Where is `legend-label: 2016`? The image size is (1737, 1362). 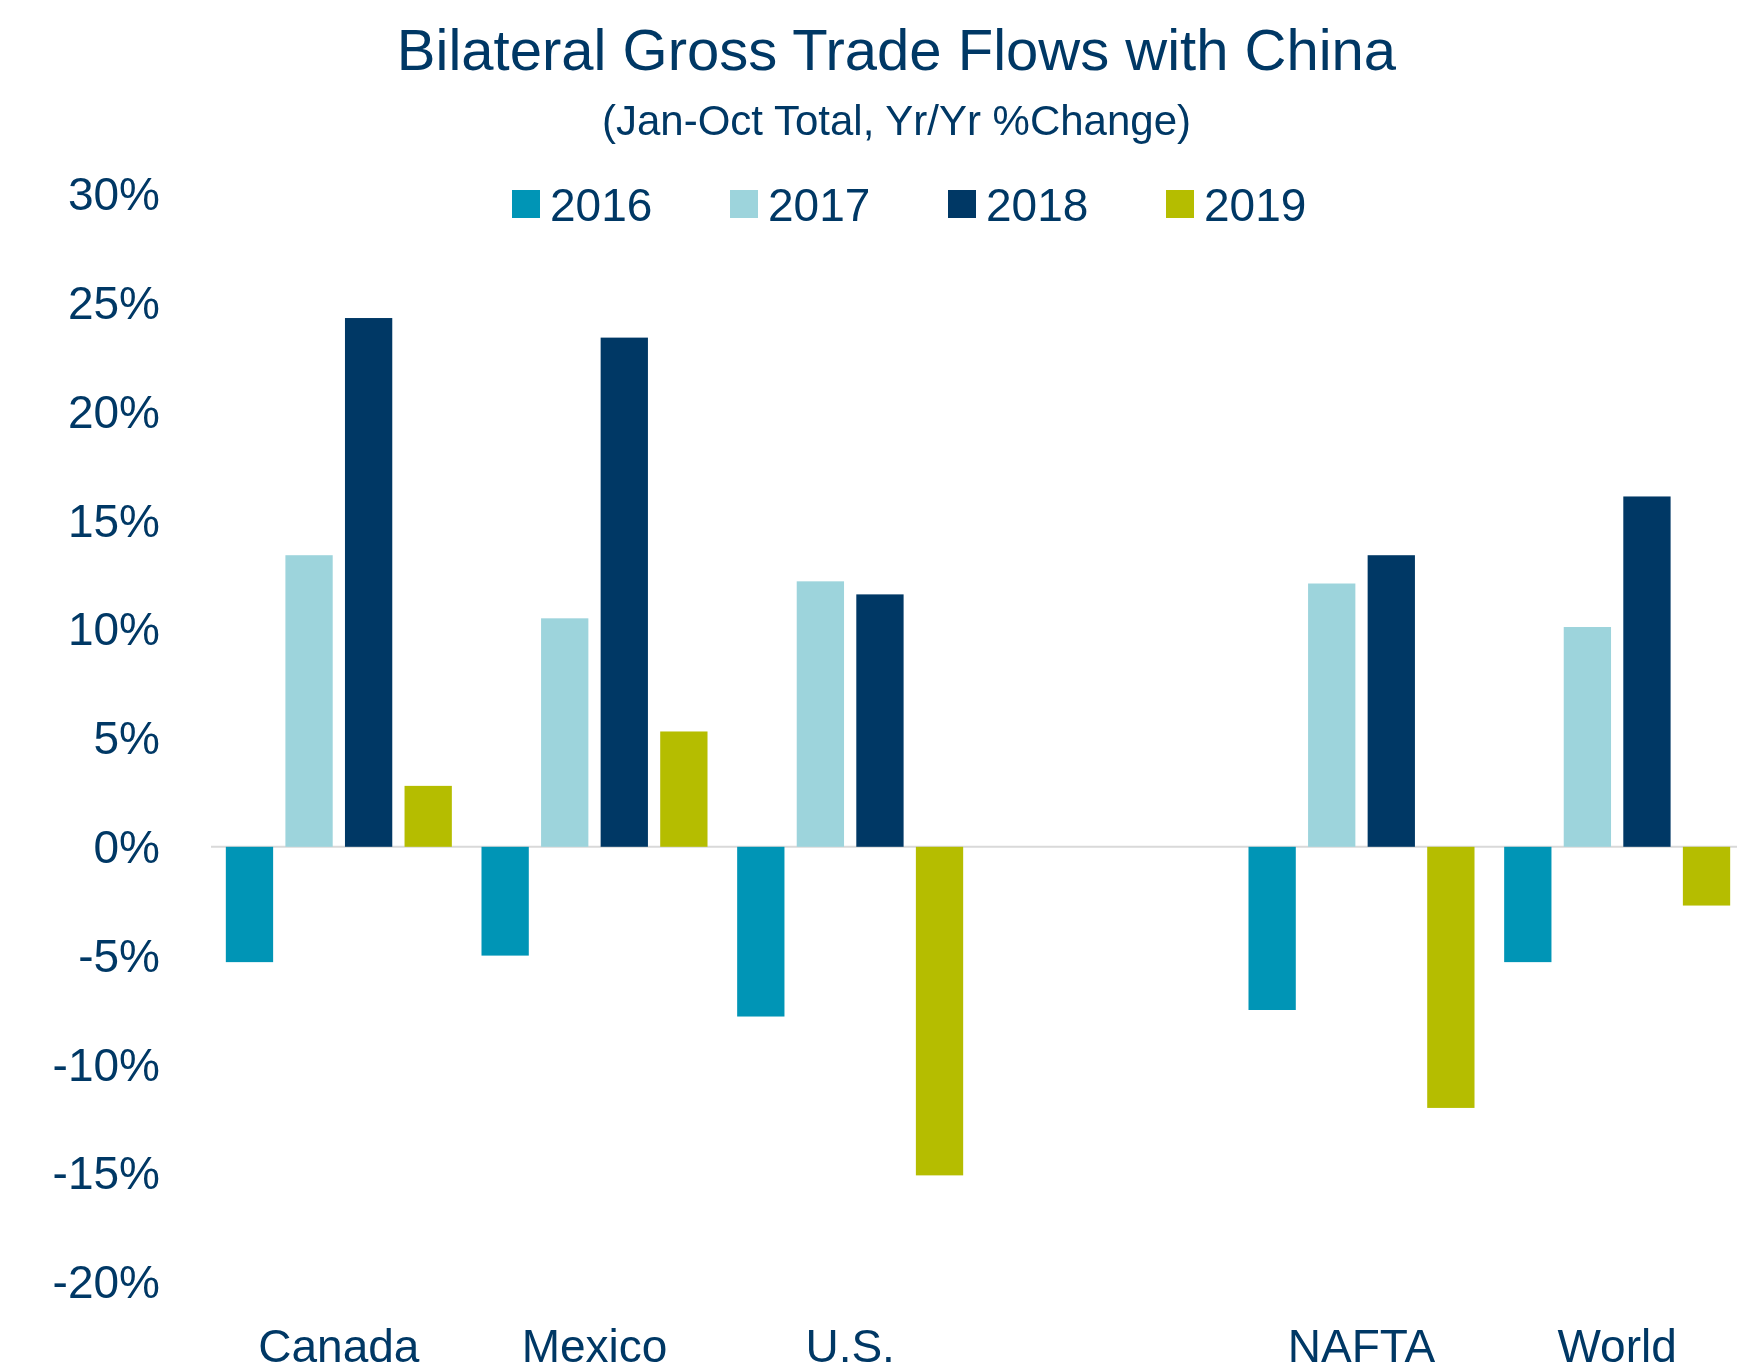
legend-label: 2016 is located at coordinates (601, 205).